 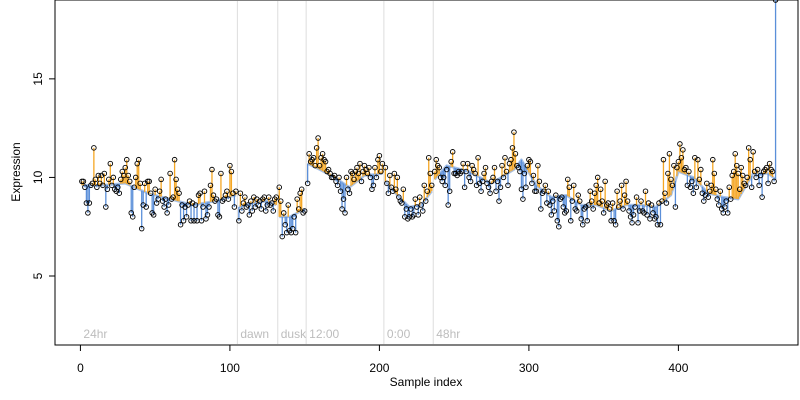 What do you see at coordinates (448, 334) in the screenshot?
I see `period-label: 48hr` at bounding box center [448, 334].